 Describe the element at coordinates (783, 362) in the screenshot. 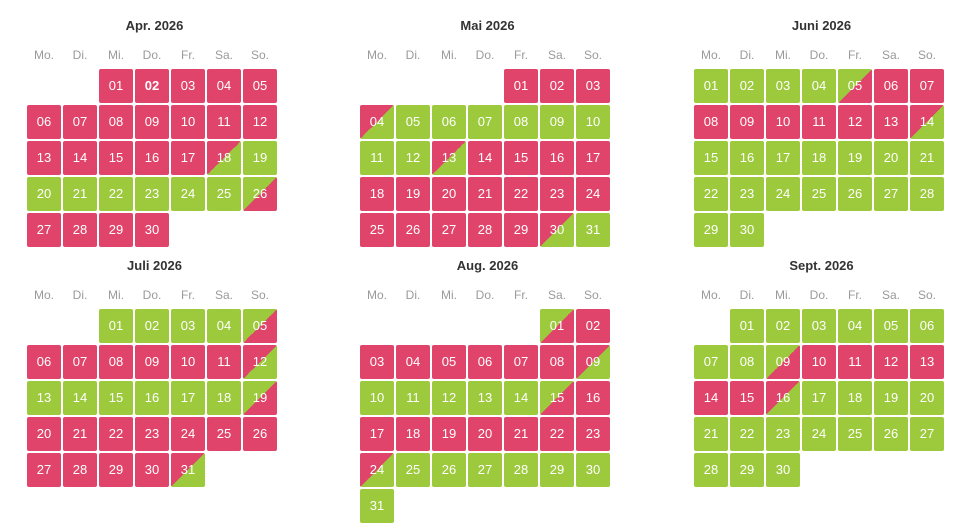

I see `day-changeover-free-booked: 09` at that location.